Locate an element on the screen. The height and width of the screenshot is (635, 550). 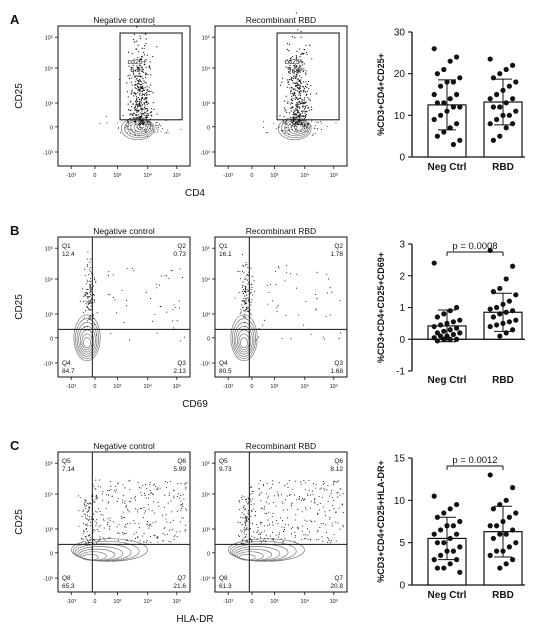
plot-frame is located at coordinates (281, 307).